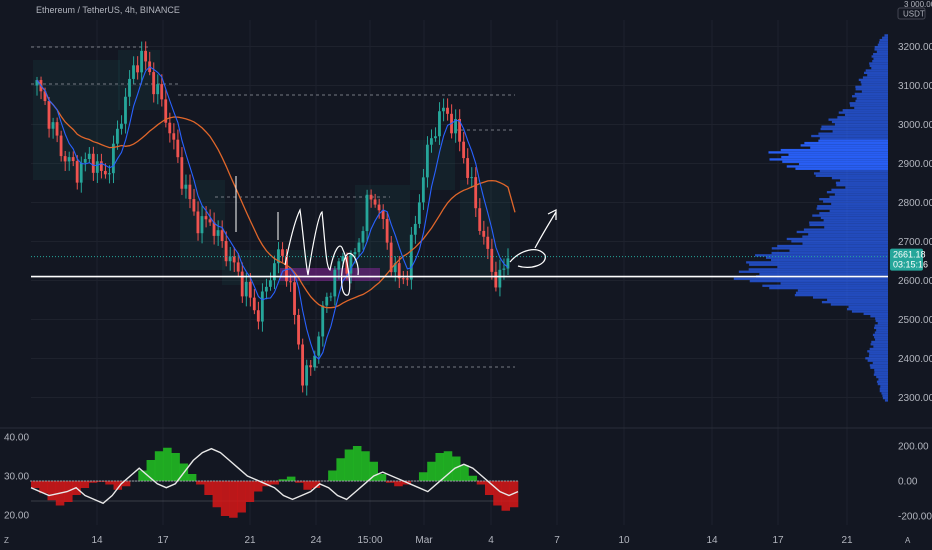 Image resolution: width=932 pixels, height=550 pixels. I want to click on currency-box, so click(911, 13).